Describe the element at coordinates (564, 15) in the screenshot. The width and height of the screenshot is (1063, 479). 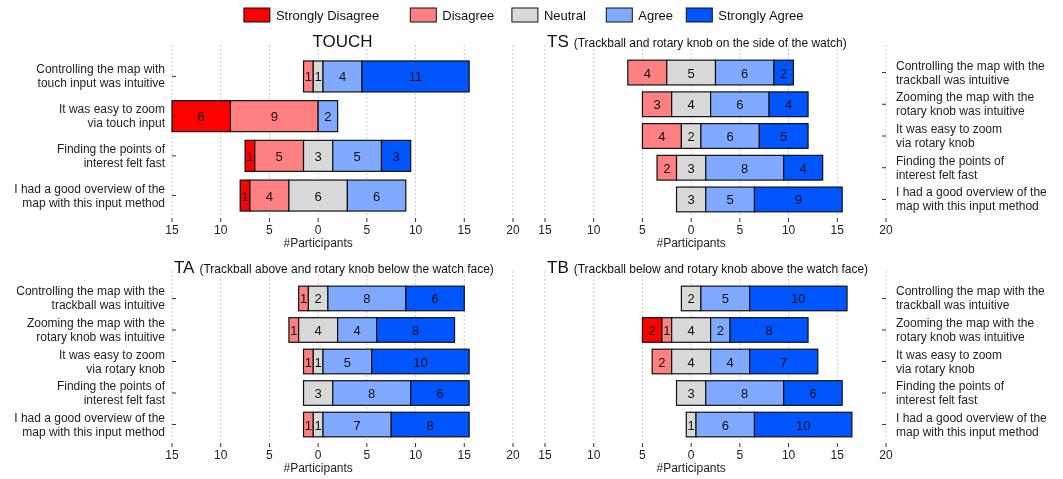
I see `legend-label: Neutral` at that location.